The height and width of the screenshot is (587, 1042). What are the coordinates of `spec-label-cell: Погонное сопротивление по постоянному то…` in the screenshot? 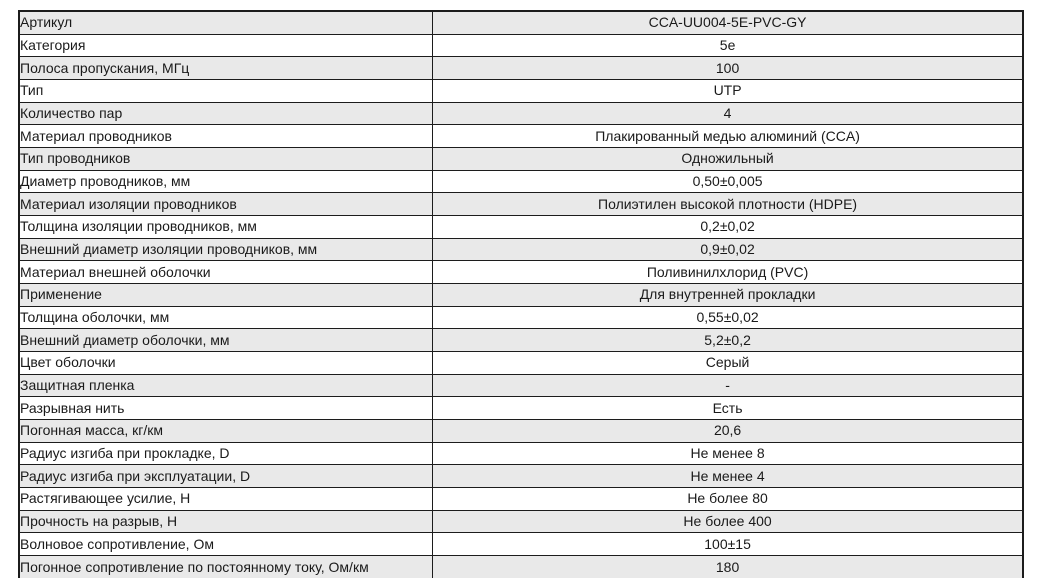 It's located at (226, 566).